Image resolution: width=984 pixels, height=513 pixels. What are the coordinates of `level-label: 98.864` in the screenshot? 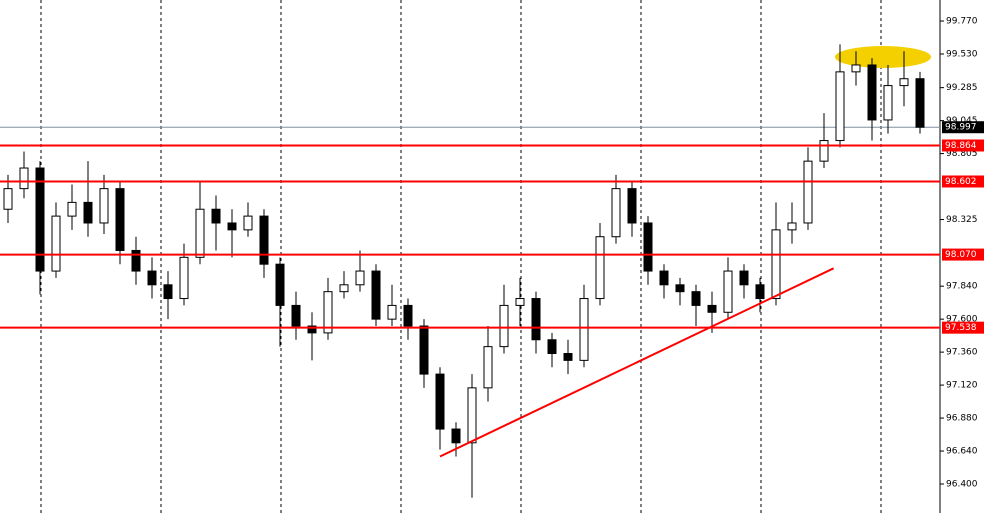 It's located at (961, 146).